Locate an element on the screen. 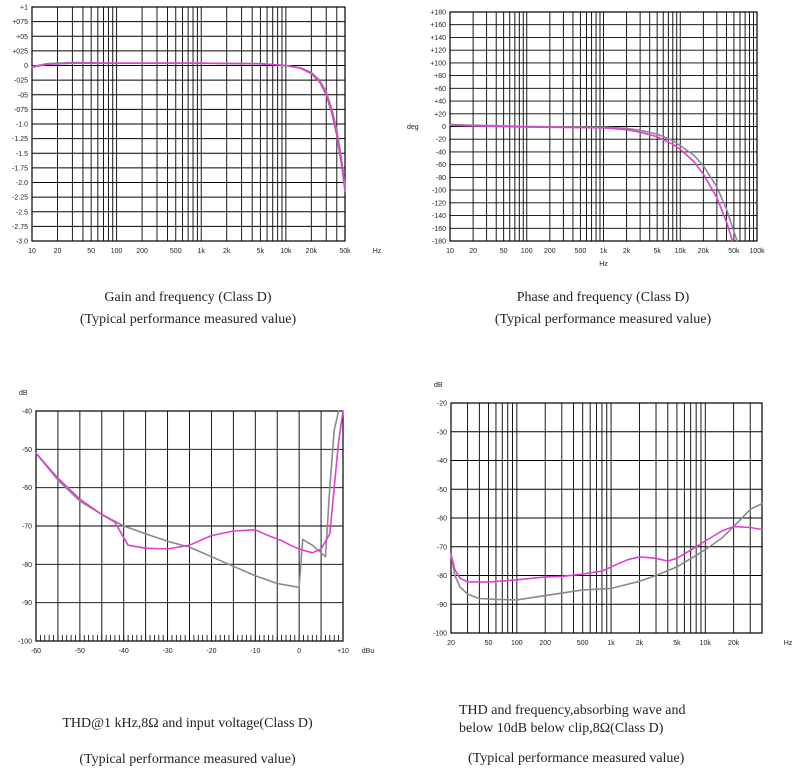 Image resolution: width=801 pixels, height=781 pixels. y-tick-label: -05 is located at coordinates (23, 95).